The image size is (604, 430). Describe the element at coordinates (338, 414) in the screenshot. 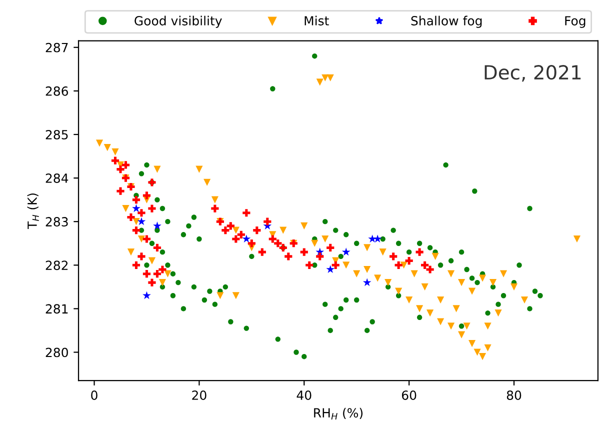

I see `x-axis-title: RH$_{H}$ (%)` at that location.